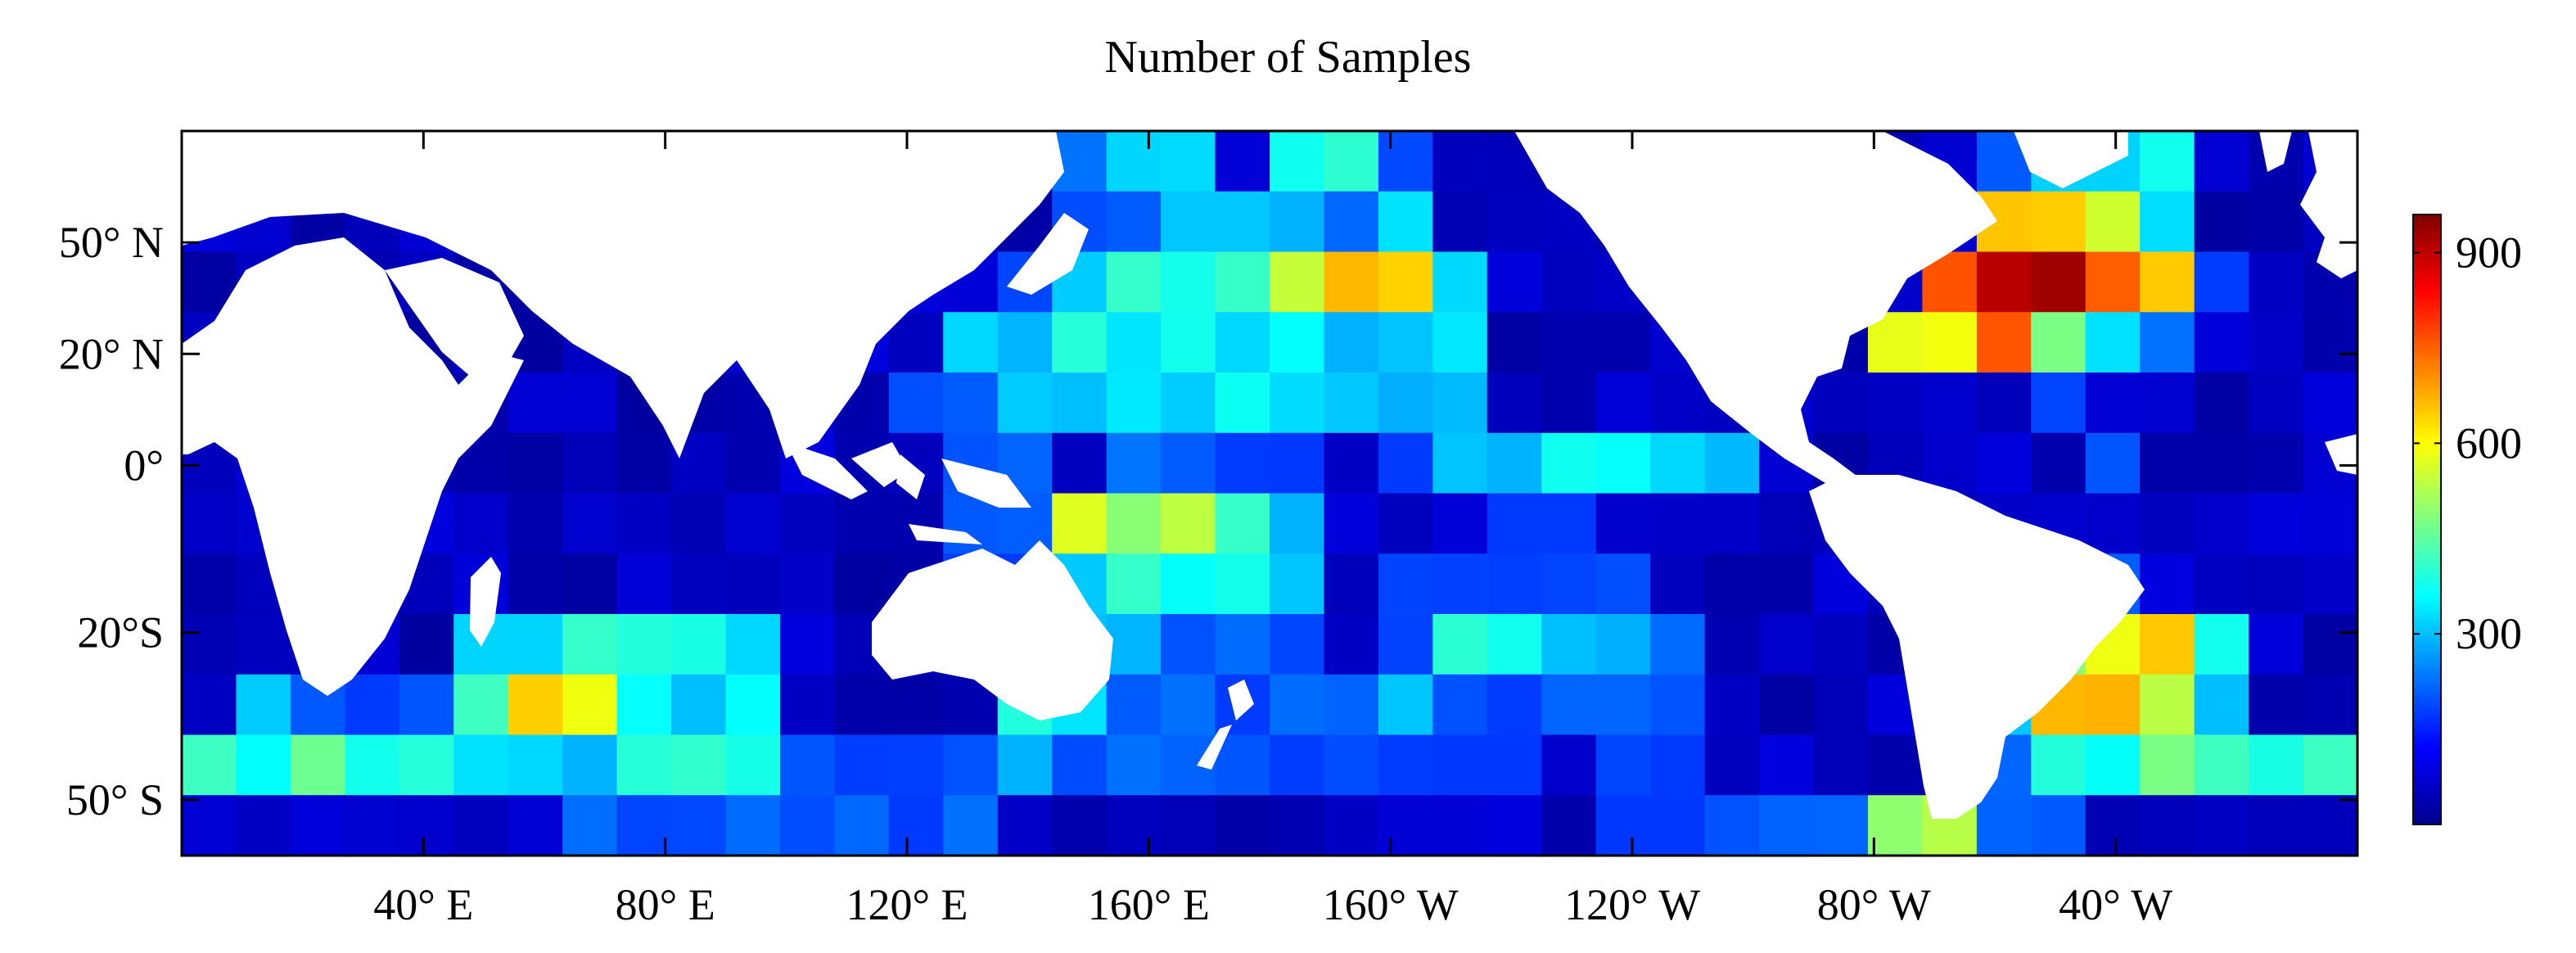 The height and width of the screenshot is (953, 2576). What do you see at coordinates (111, 353) in the screenshot?
I see `y-tick-label: 20° N` at bounding box center [111, 353].